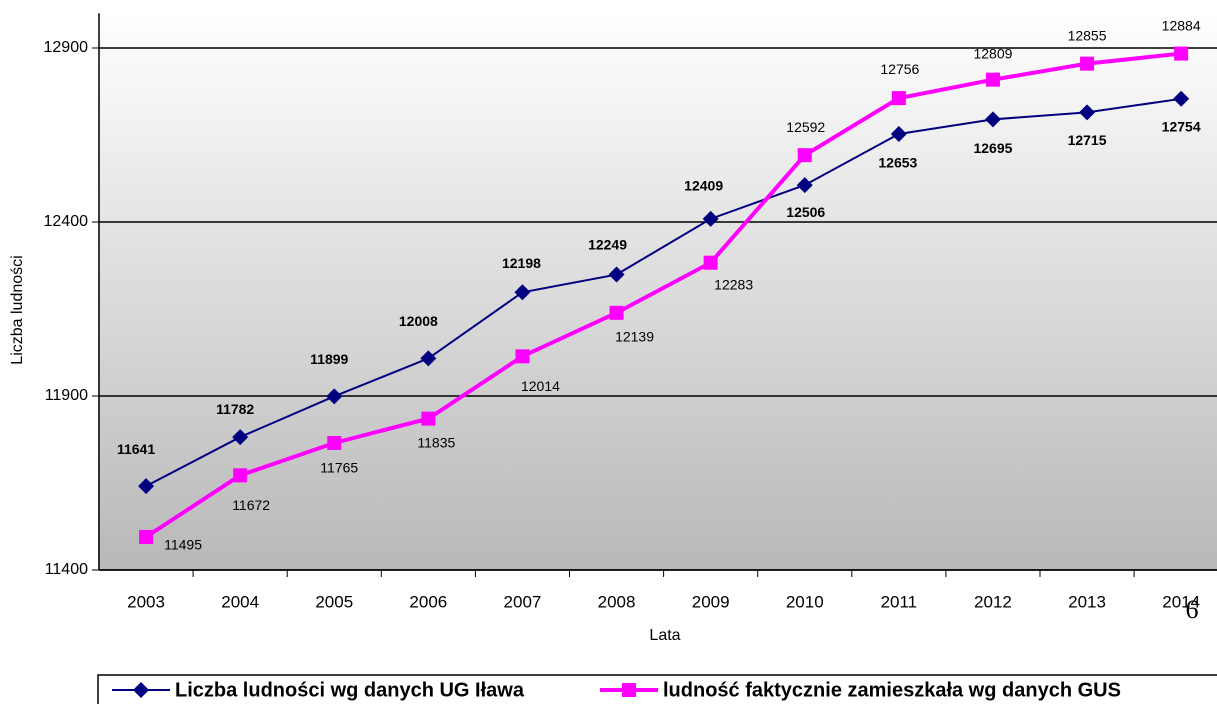  Describe the element at coordinates (1181, 25) in the screenshot. I see `data-label: 12884` at that location.